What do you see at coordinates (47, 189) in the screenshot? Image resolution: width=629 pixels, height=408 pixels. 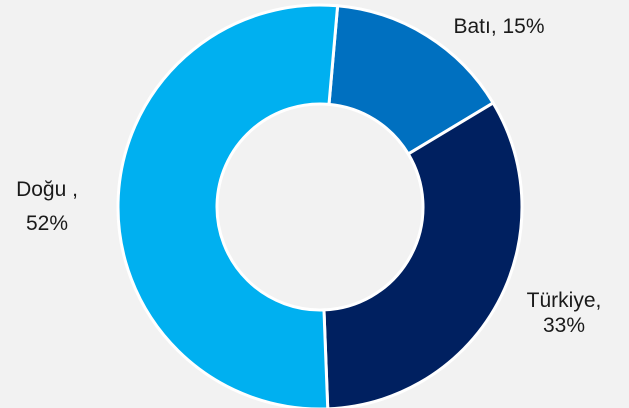 I see `data-label-line: Doğu ,` at bounding box center [47, 189].